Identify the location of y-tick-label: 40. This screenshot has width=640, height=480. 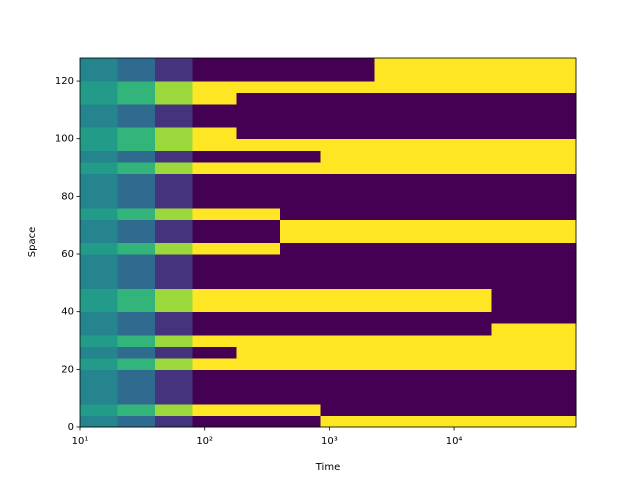
(67, 312).